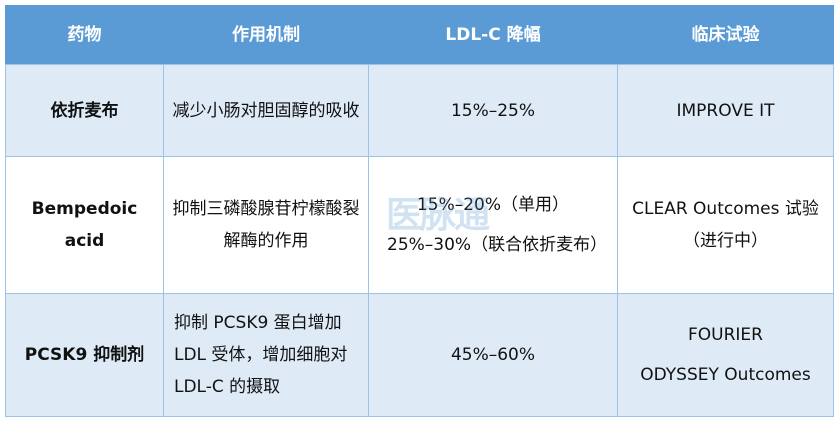 Image resolution: width=839 pixels, height=422 pixels. What do you see at coordinates (493, 35) in the screenshot?
I see `header-ldl: LDL-C 降幅` at bounding box center [493, 35].